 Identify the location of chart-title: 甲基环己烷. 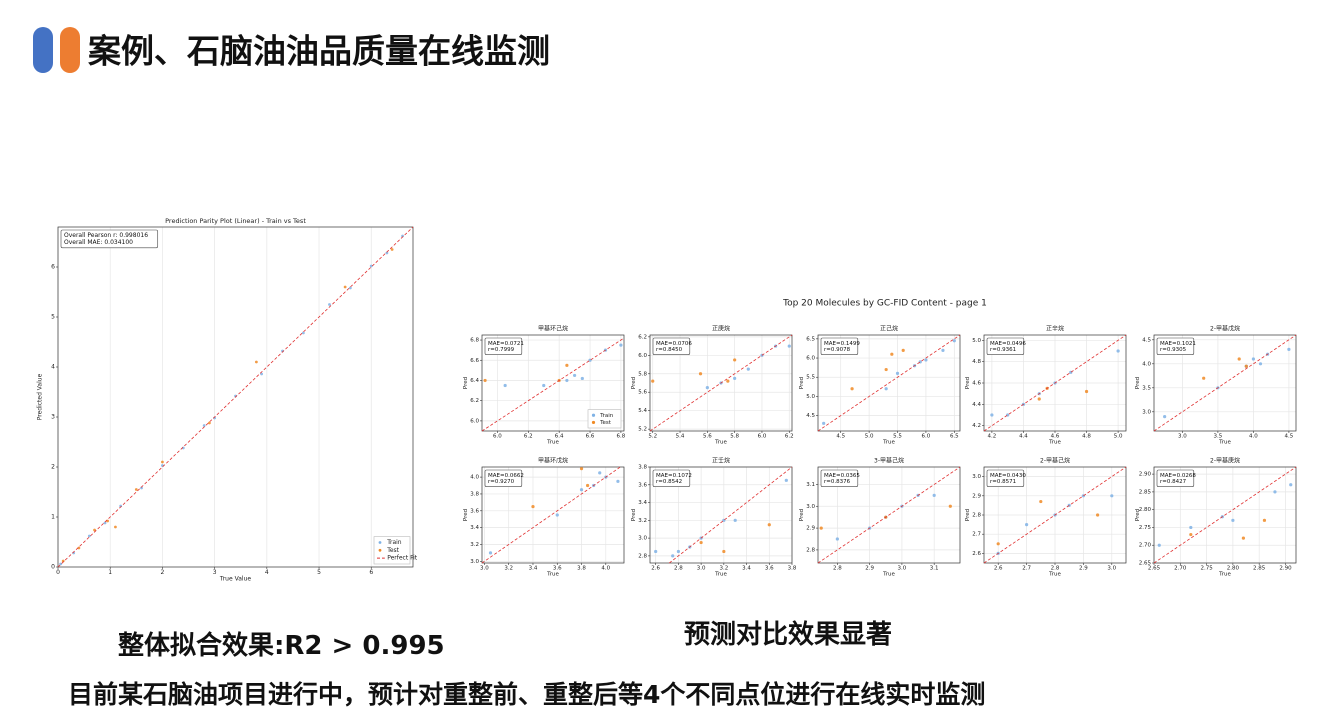
(553, 329).